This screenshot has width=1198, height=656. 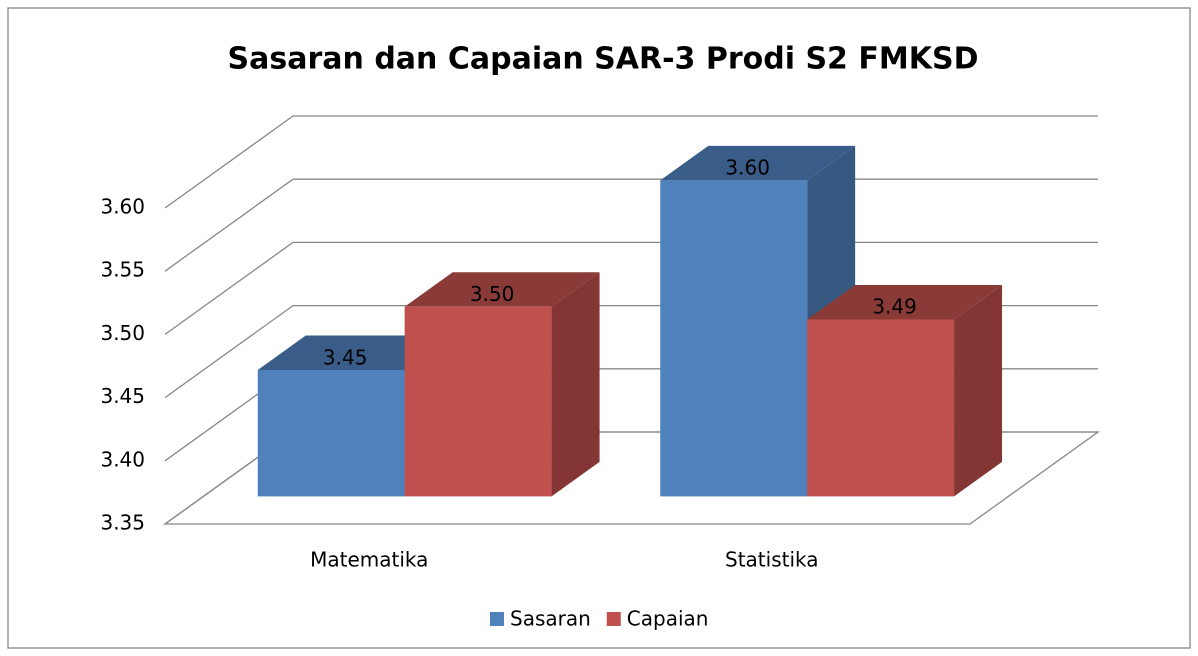 What do you see at coordinates (747, 168) in the screenshot?
I see `value-label: 3.60` at bounding box center [747, 168].